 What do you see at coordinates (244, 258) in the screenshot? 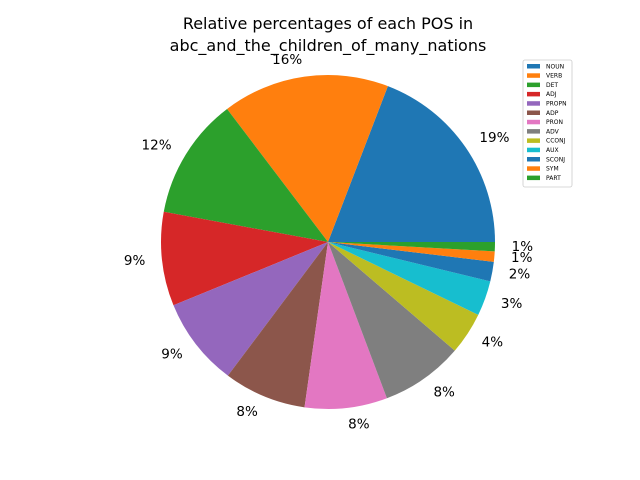
I see `pie-slice-adj` at bounding box center [244, 258].